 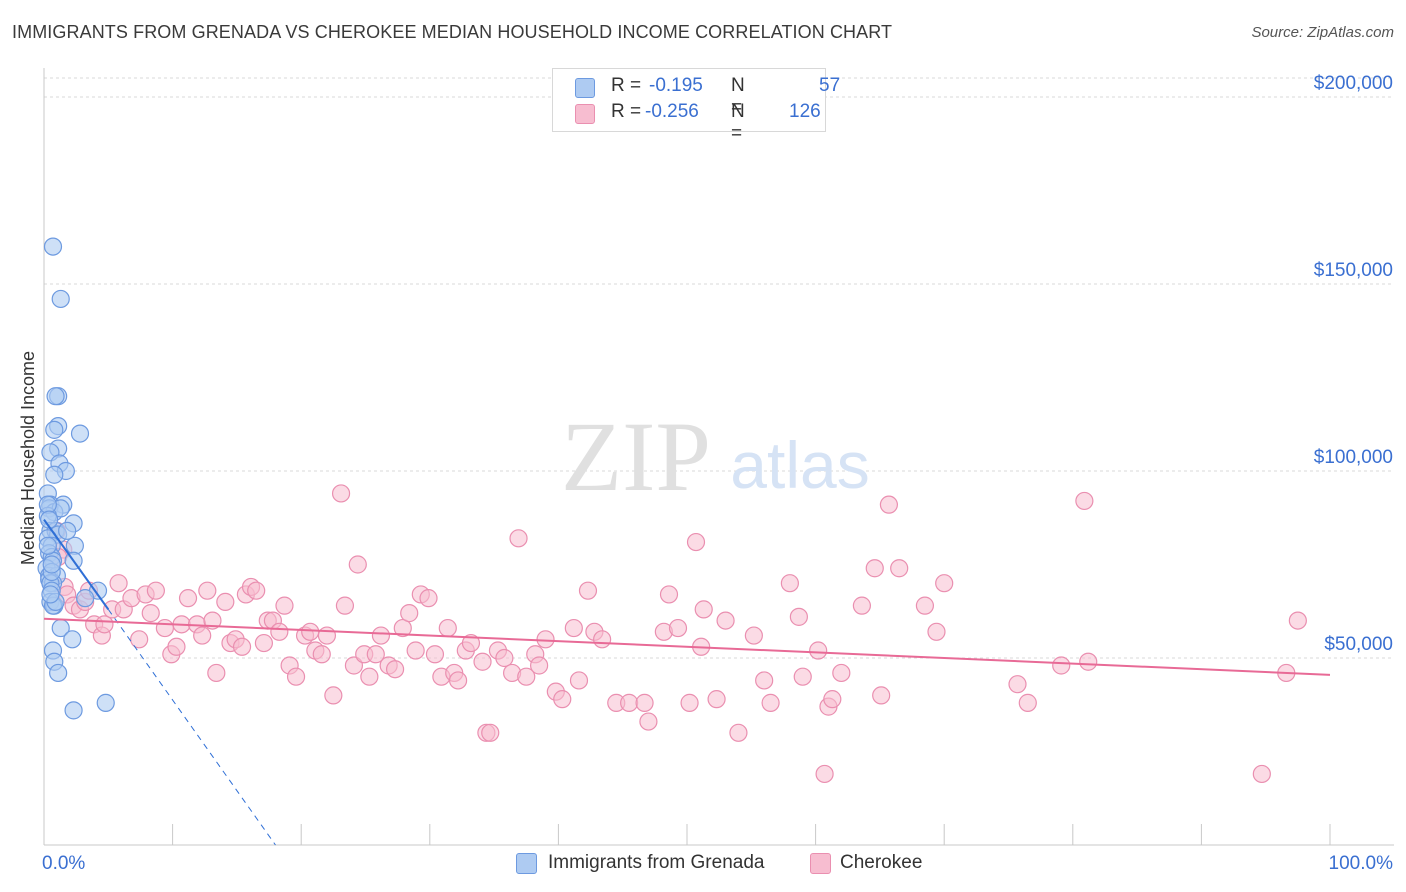 I want to click on n-value: 57, so click(x=830, y=85).